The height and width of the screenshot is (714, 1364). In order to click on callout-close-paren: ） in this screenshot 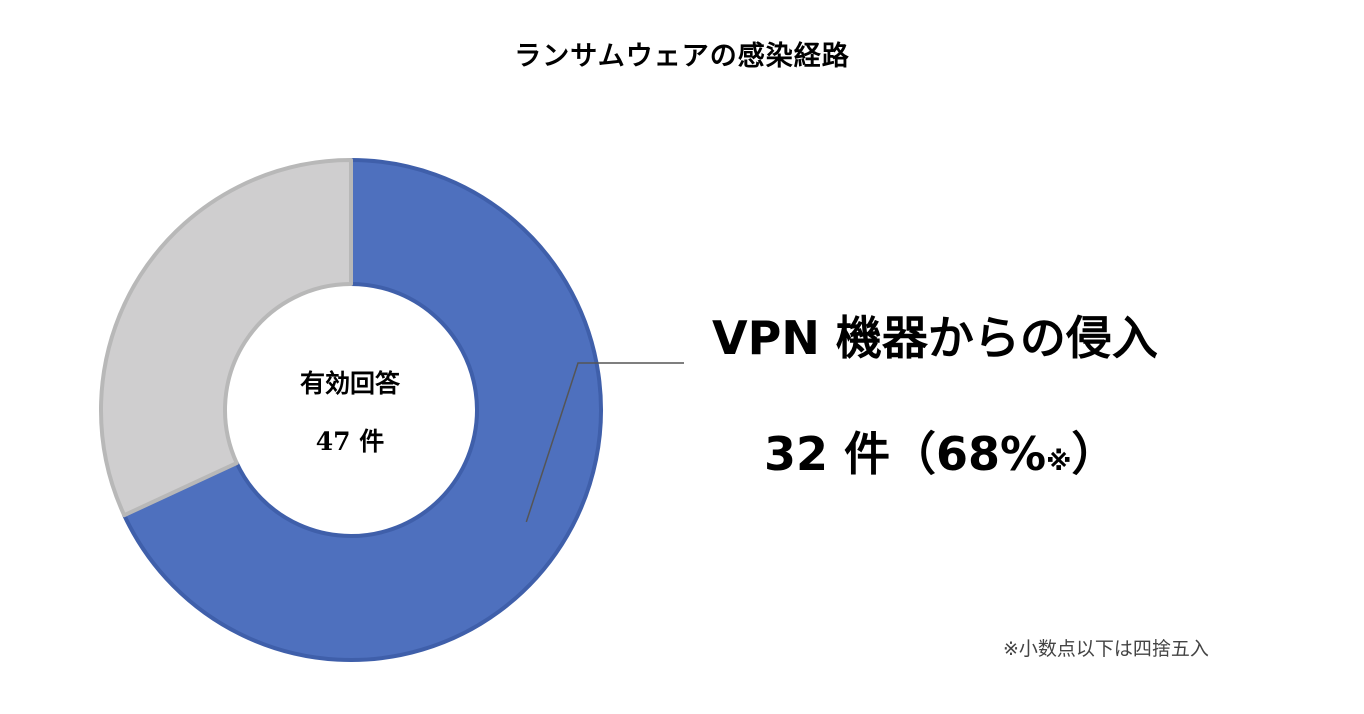, I will do `click(1094, 454)`.